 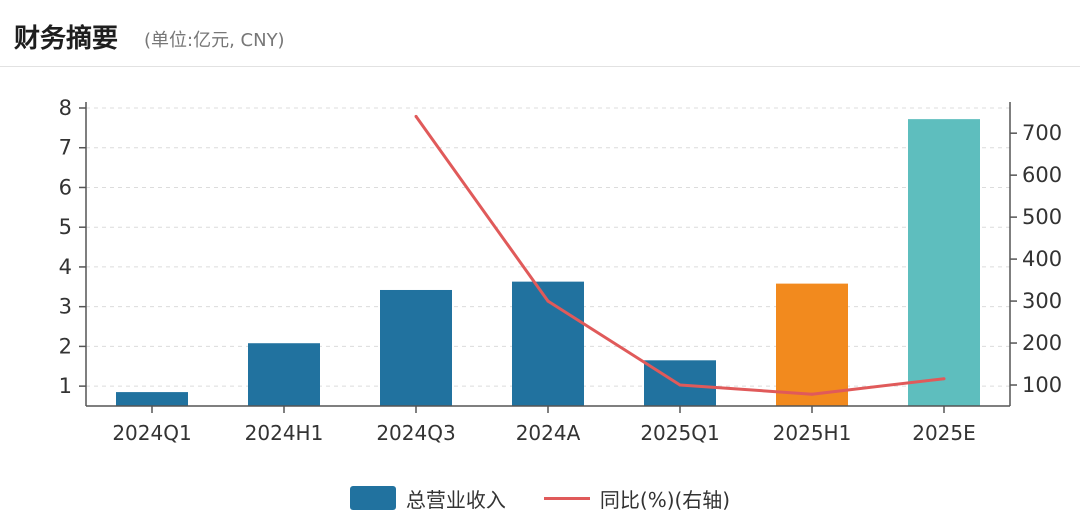 I want to click on left-tick-label: 2, so click(x=65, y=346).